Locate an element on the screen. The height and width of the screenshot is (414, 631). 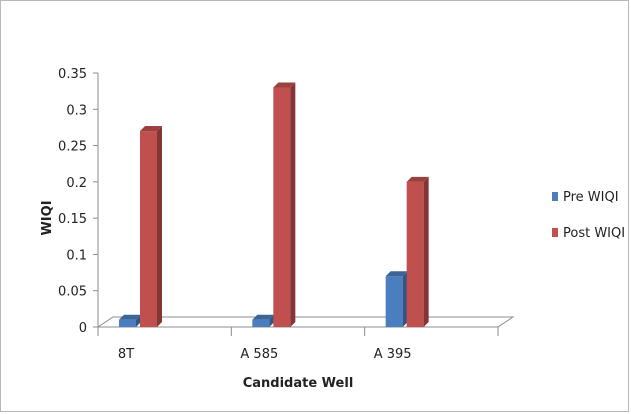
x-tick-label: 8T is located at coordinates (126, 354).